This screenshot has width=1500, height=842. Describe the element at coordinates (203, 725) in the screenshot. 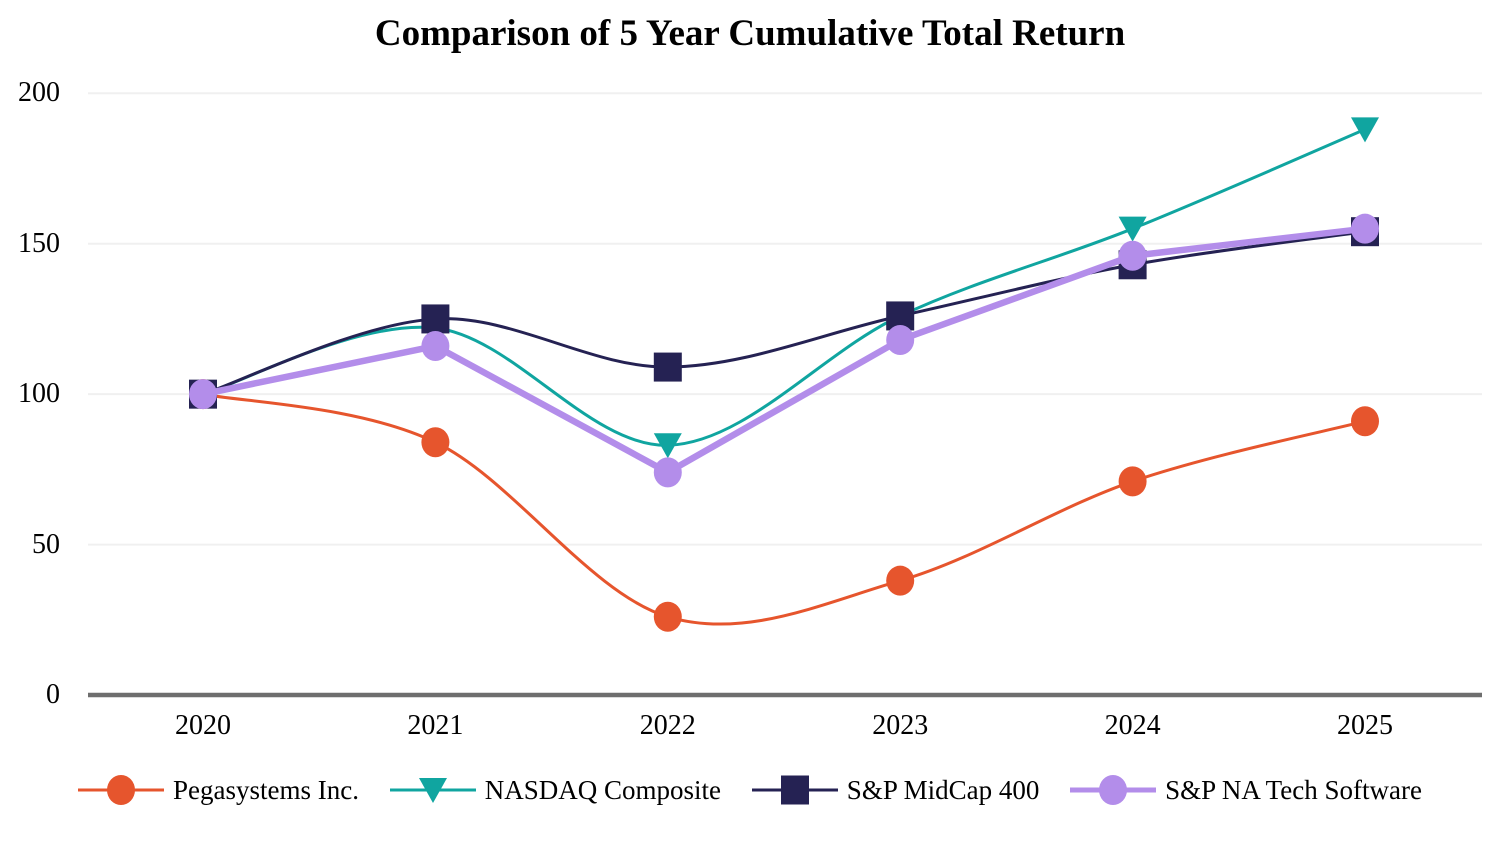

I see `x-tick-label: 2020` at that location.